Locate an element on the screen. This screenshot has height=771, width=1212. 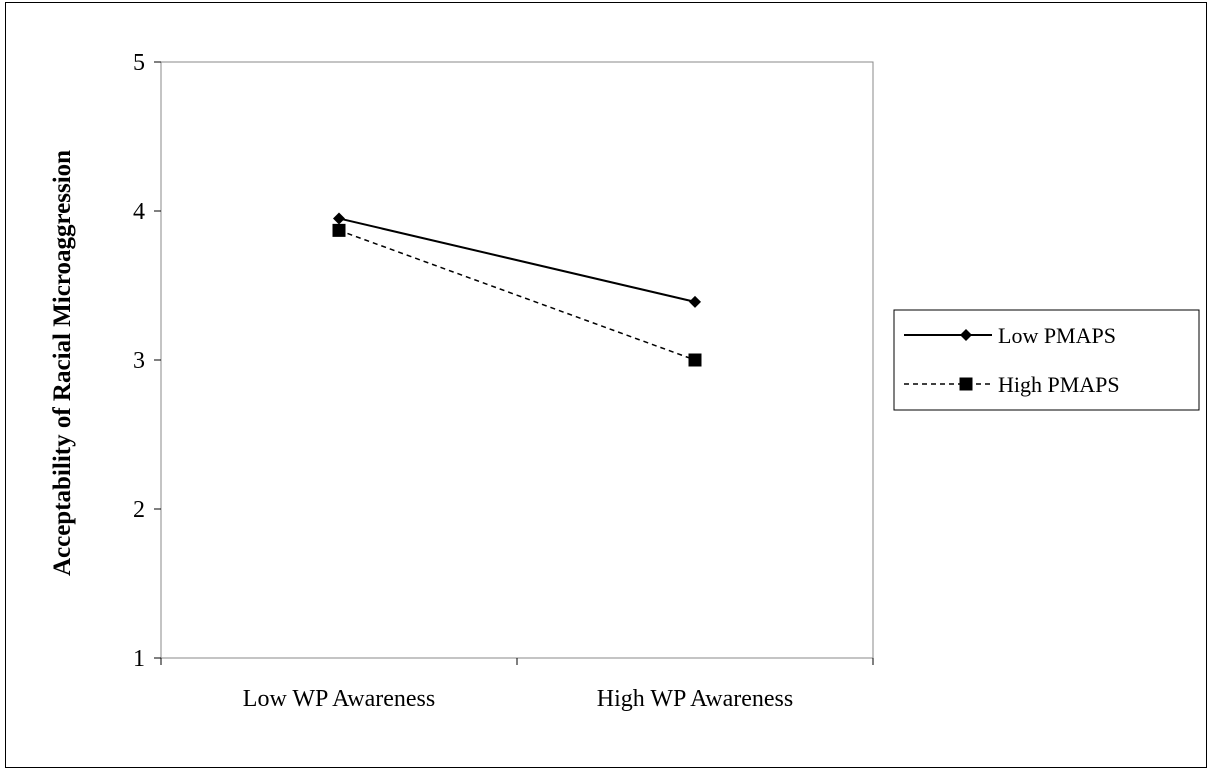
y-tick-label: 4 is located at coordinates (139, 212).